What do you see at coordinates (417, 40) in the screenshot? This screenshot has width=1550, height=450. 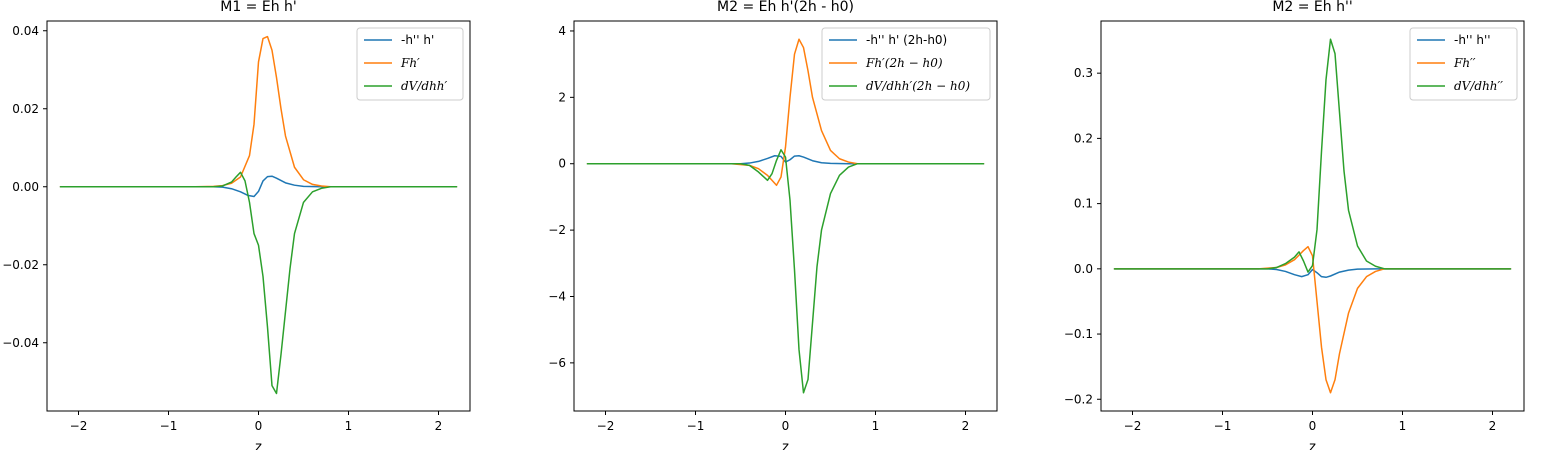 I see `legend-label-1-0: -h'' h'` at bounding box center [417, 40].